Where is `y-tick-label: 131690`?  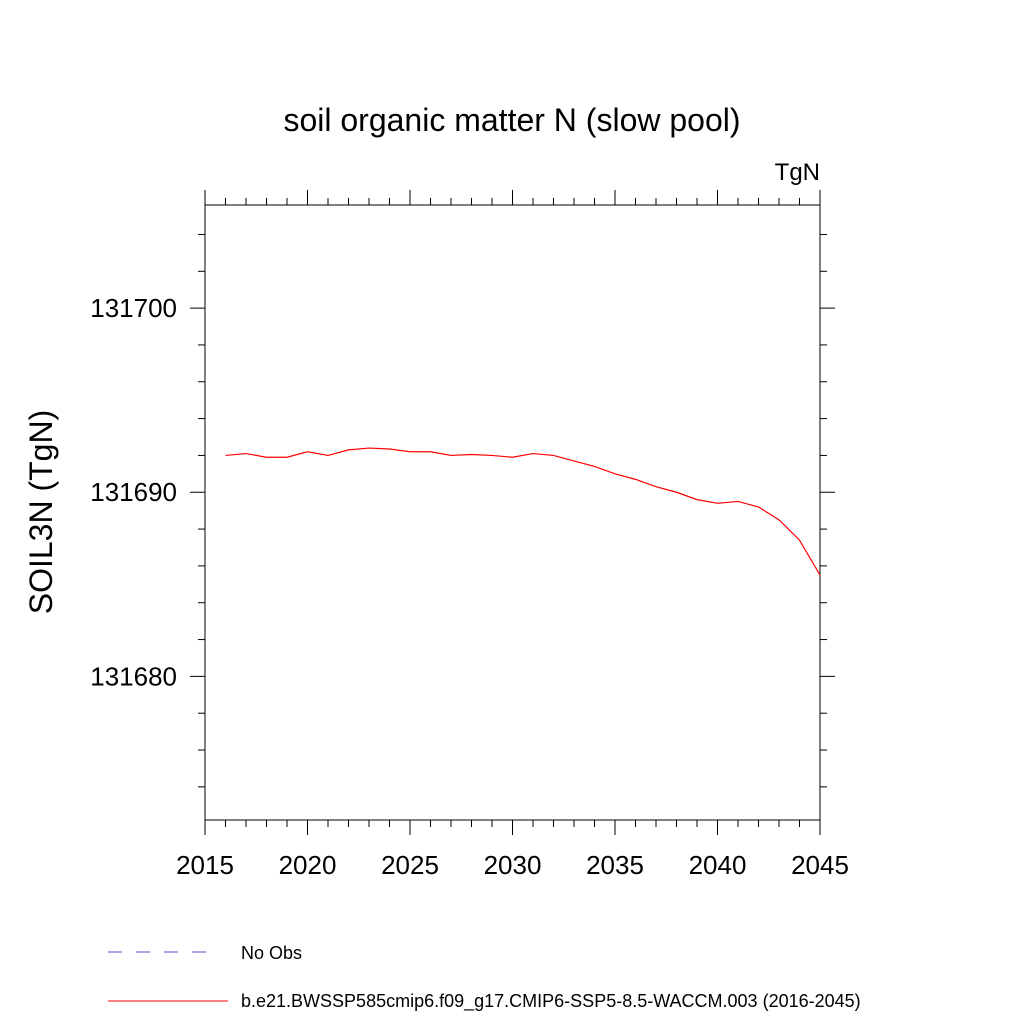
y-tick-label: 131690 is located at coordinates (133, 492).